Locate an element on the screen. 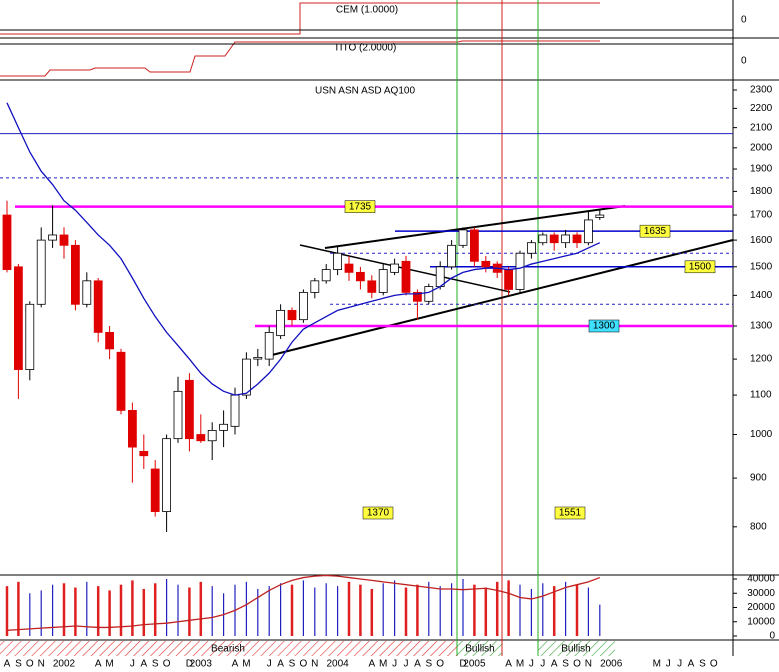 Image resolution: width=779 pixels, height=672 pixels. y-tick-label: 800 is located at coordinates (758, 526).